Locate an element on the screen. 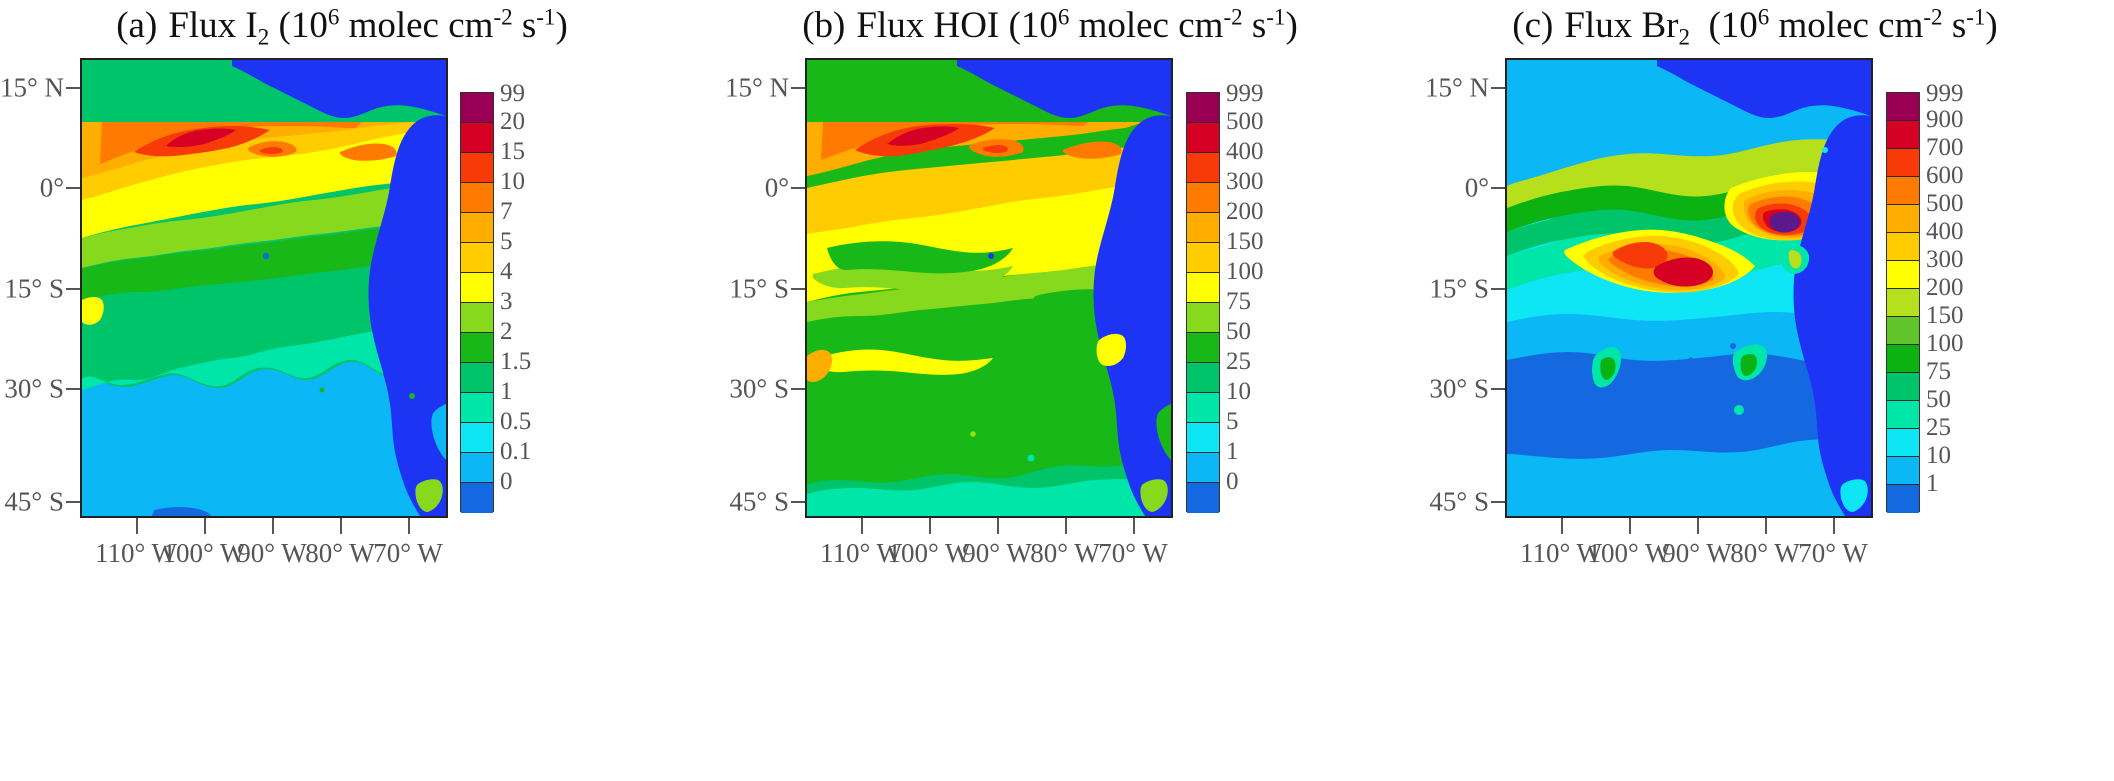 The width and height of the screenshot is (2114, 781). y-tick-label-a-2: 15° S is located at coordinates (34, 288).